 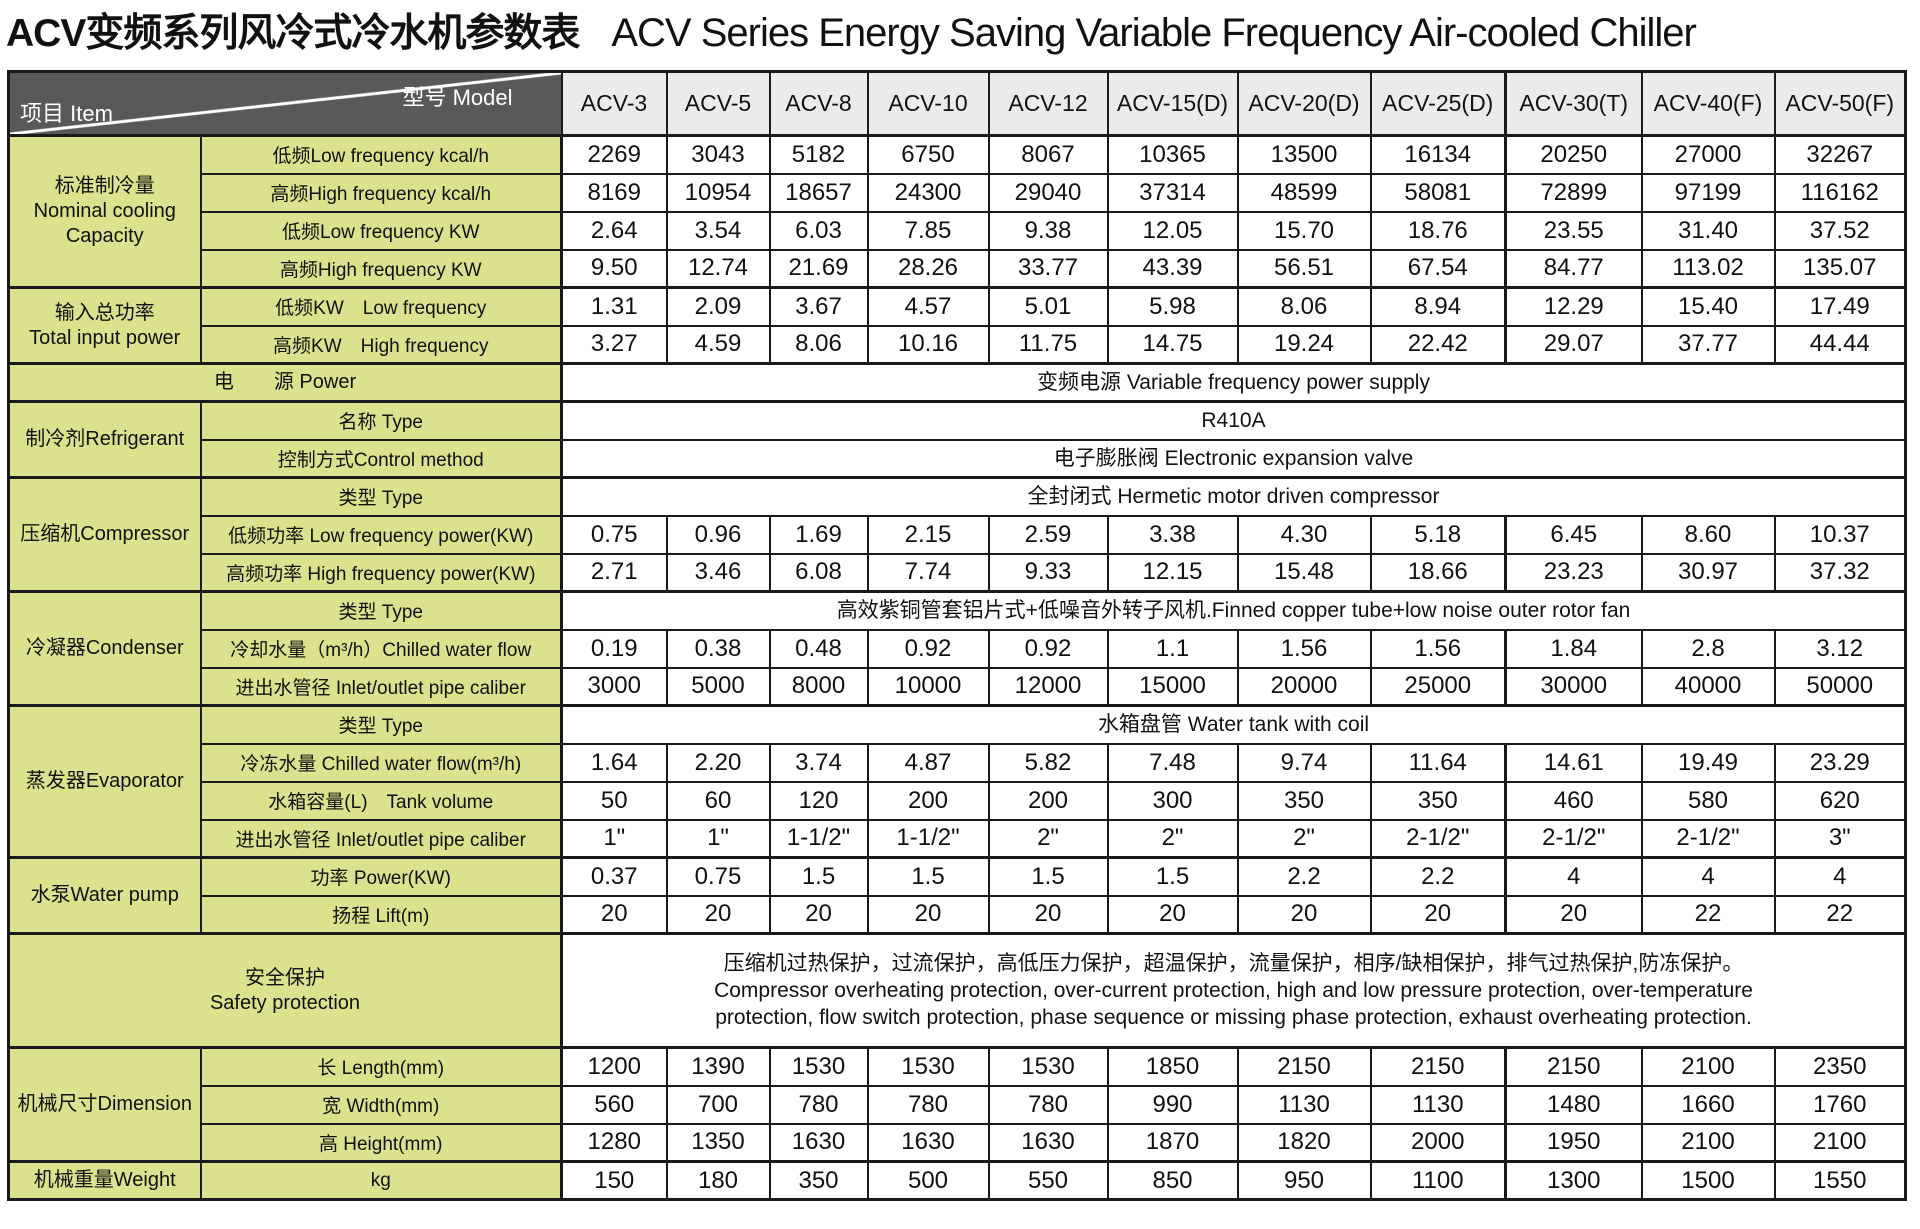 I want to click on span-value-cell: R410A, so click(x=1233, y=420).